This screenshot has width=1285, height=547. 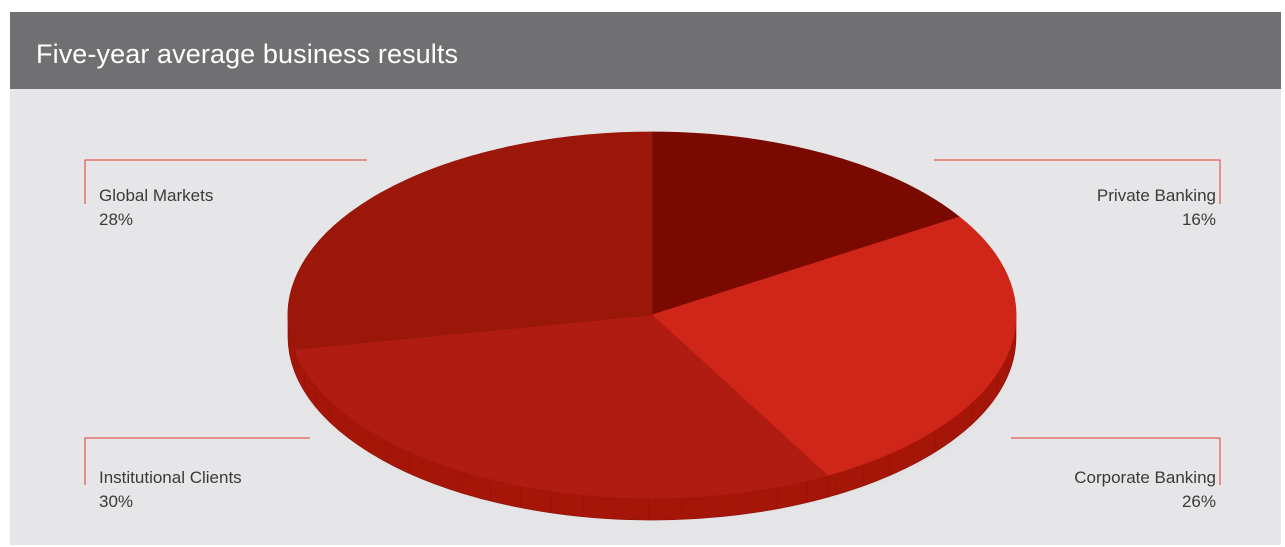 What do you see at coordinates (1145, 490) in the screenshot?
I see `callout-corporate-banking: Corporate Banking 26%` at bounding box center [1145, 490].